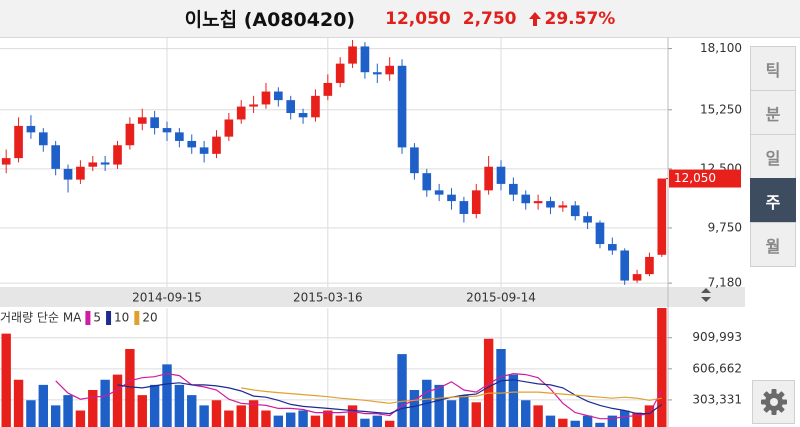 This screenshot has height=427, width=800. Describe the element at coordinates (41, 318) in the screenshot. I see `legend-title: 거래량 단순 MA` at that location.